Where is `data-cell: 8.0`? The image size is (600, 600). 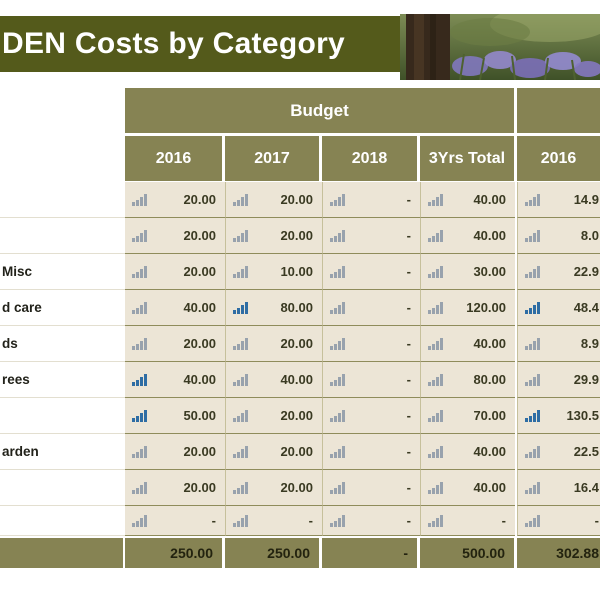 data-cell: 8.0 is located at coordinates (558, 236).